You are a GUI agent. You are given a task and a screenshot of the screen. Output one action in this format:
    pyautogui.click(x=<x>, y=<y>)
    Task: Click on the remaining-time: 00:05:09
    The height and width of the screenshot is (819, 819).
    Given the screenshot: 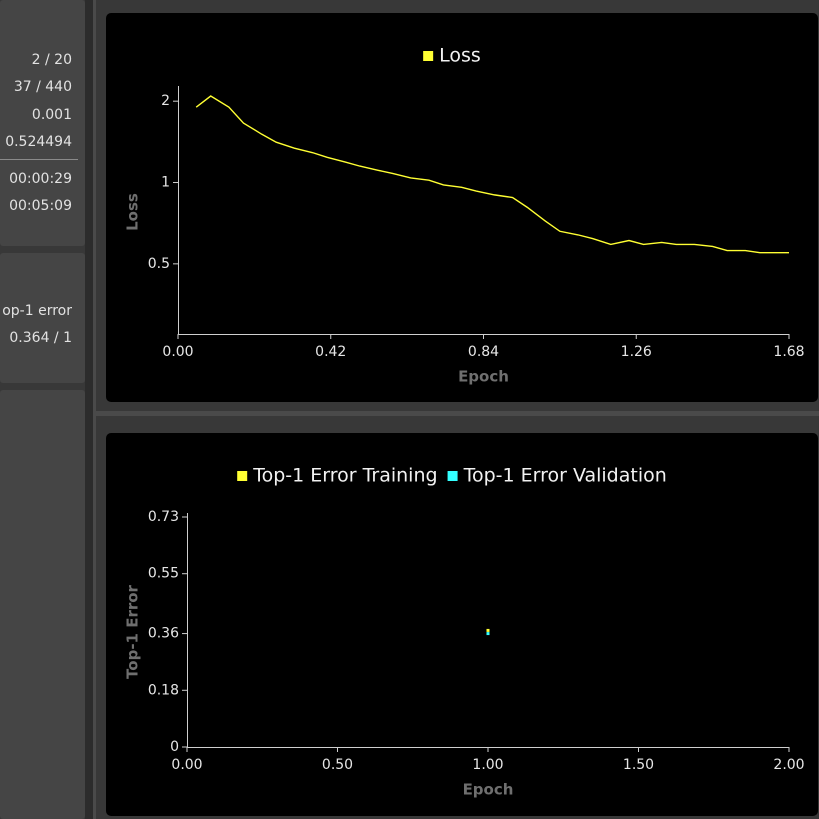 What is the action you would take?
    pyautogui.click(x=40, y=206)
    